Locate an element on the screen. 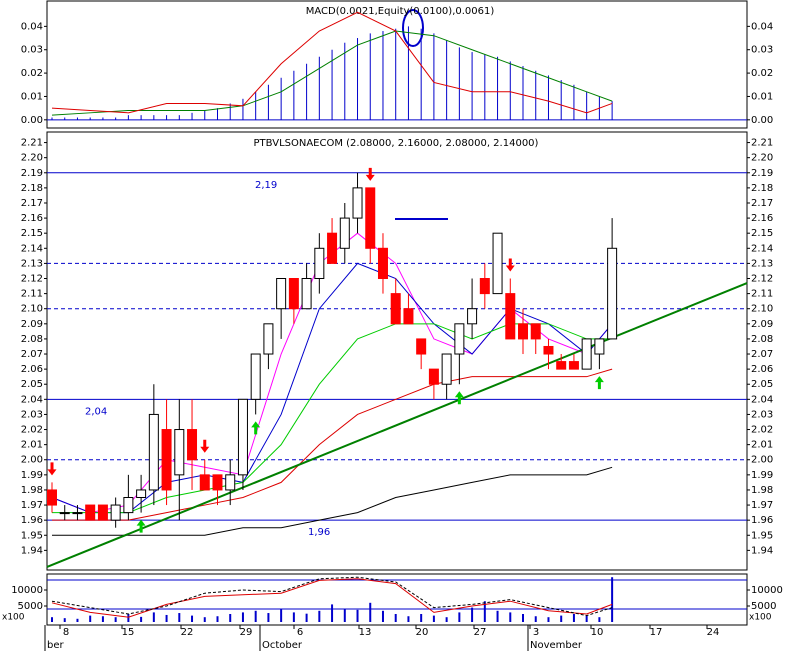  y-tick-label-right: 2.06 is located at coordinates (762, 369).